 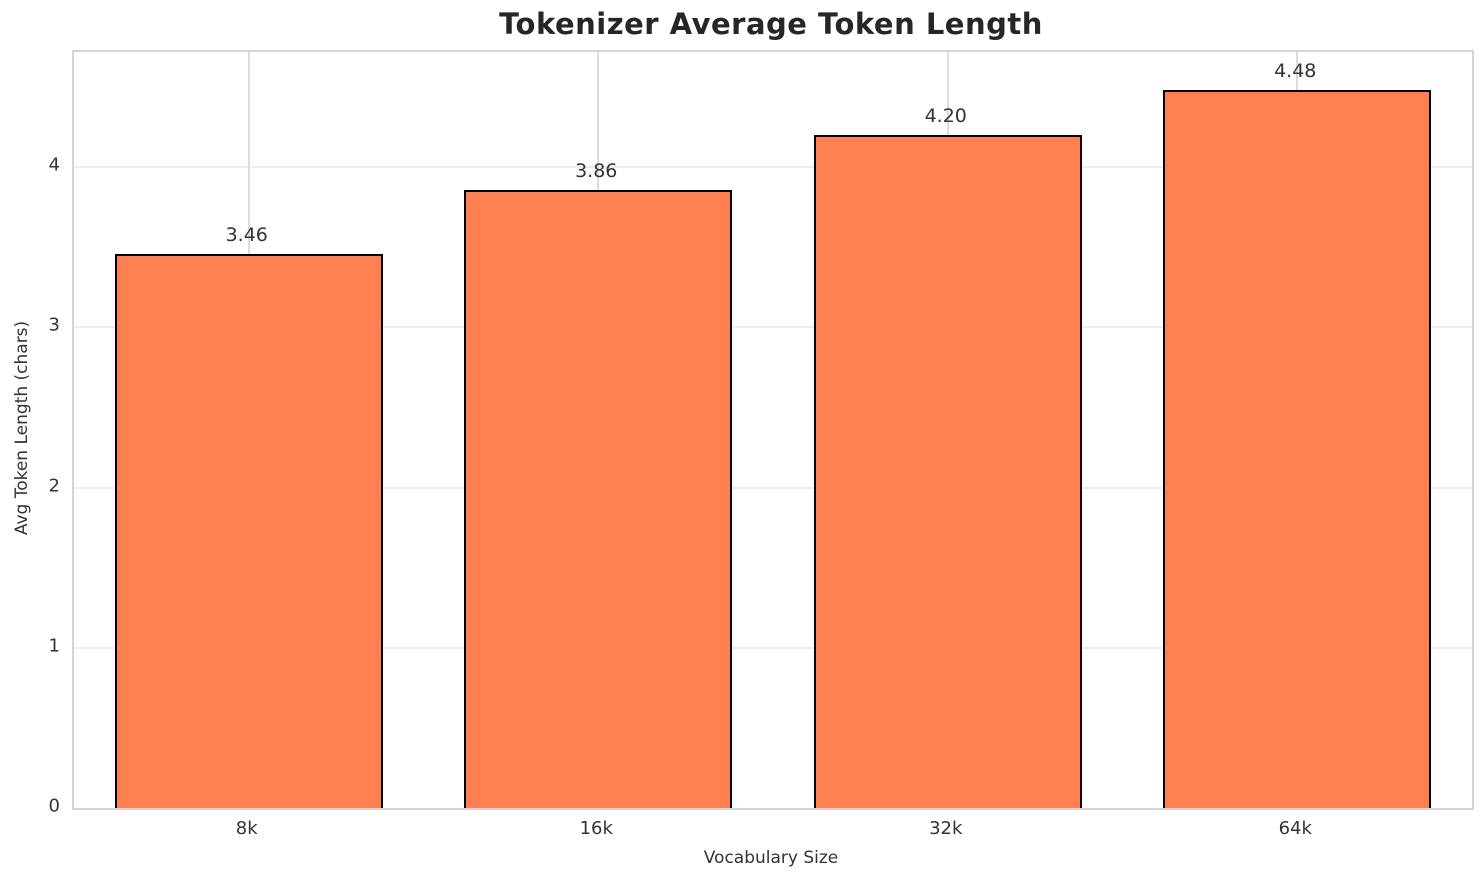 I want to click on bar-8k, so click(x=248, y=530).